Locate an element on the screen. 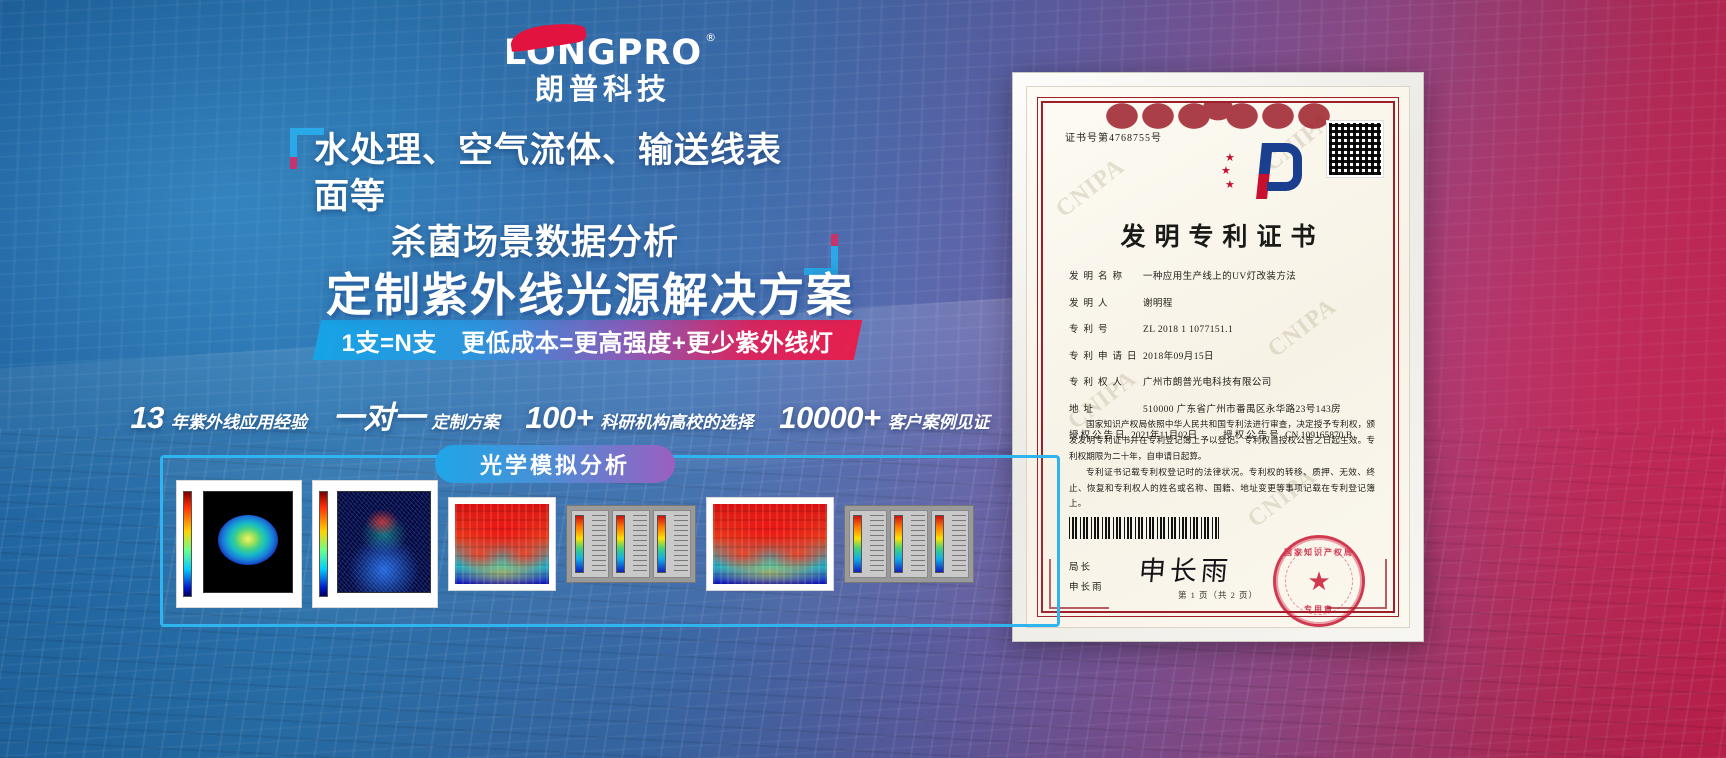 This screenshot has height=758, width=1726. ornament-bottom-right-icon is located at coordinates (1357, 584).